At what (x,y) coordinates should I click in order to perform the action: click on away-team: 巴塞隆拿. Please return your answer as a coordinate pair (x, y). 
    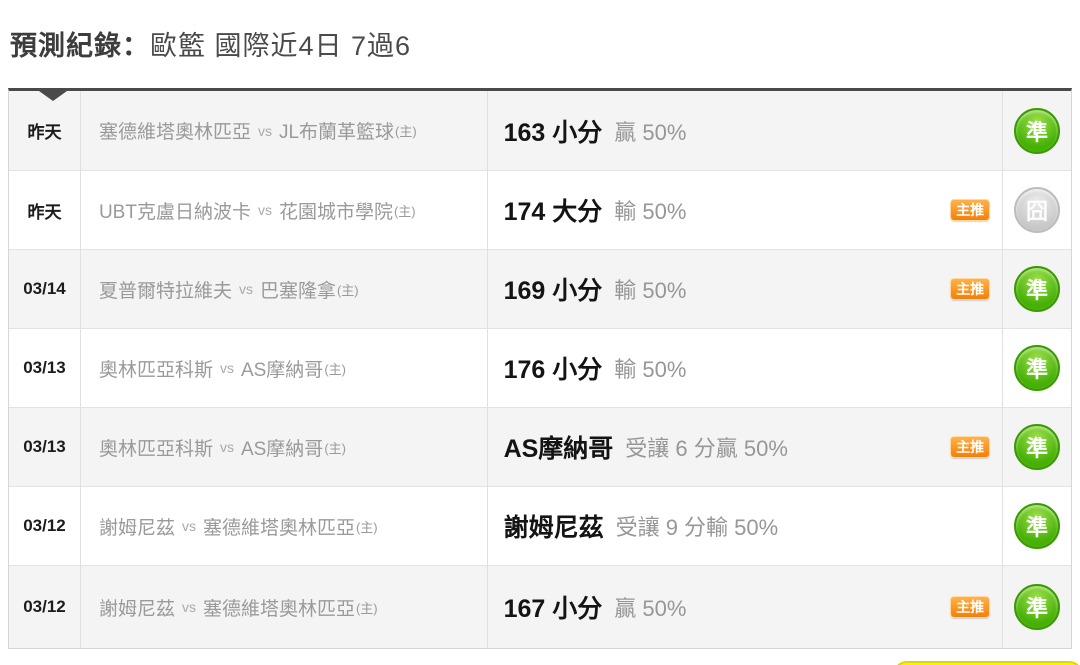
    Looking at the image, I should click on (297, 291).